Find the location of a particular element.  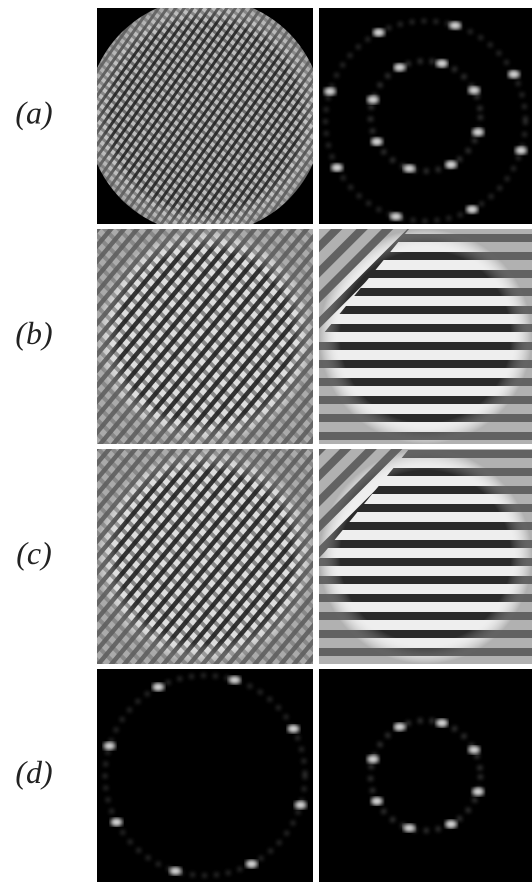

row-label: (d) is located at coordinates (33, 772).